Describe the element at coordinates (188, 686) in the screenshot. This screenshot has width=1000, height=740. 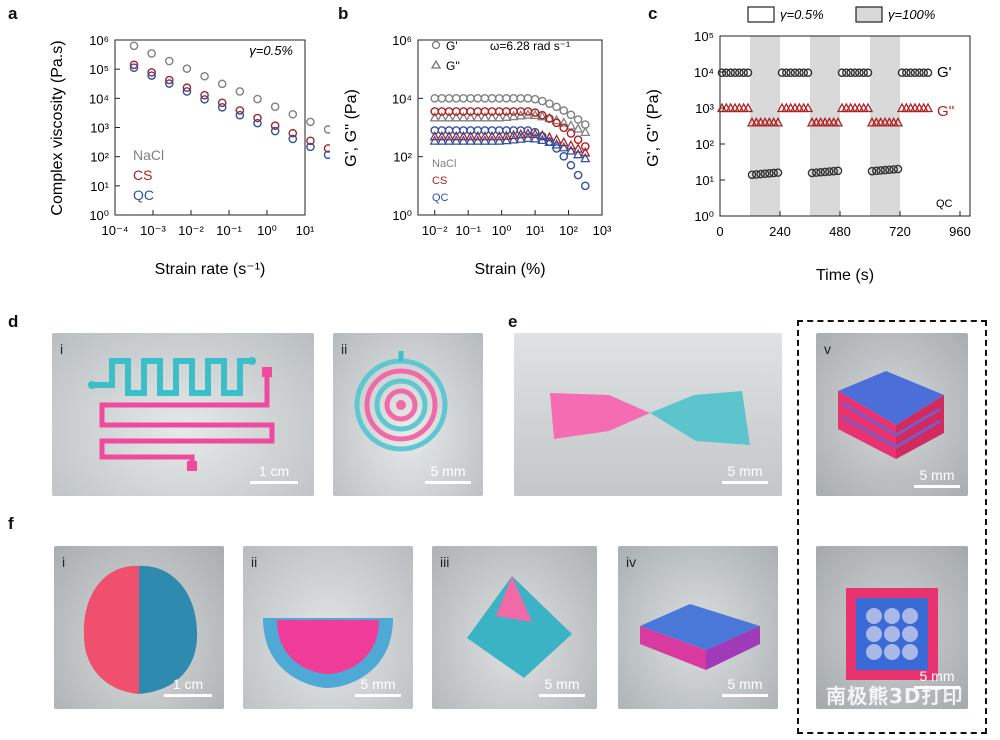
I see `scale-bar-f-i: 1 cm` at that location.